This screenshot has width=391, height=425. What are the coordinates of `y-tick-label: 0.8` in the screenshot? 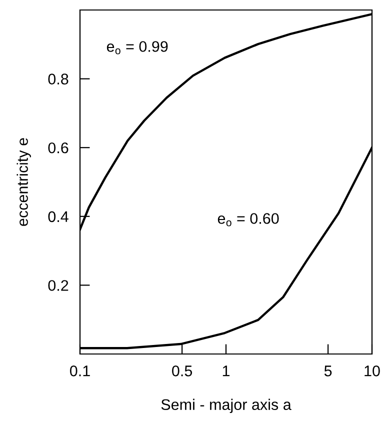 It's located at (58, 79).